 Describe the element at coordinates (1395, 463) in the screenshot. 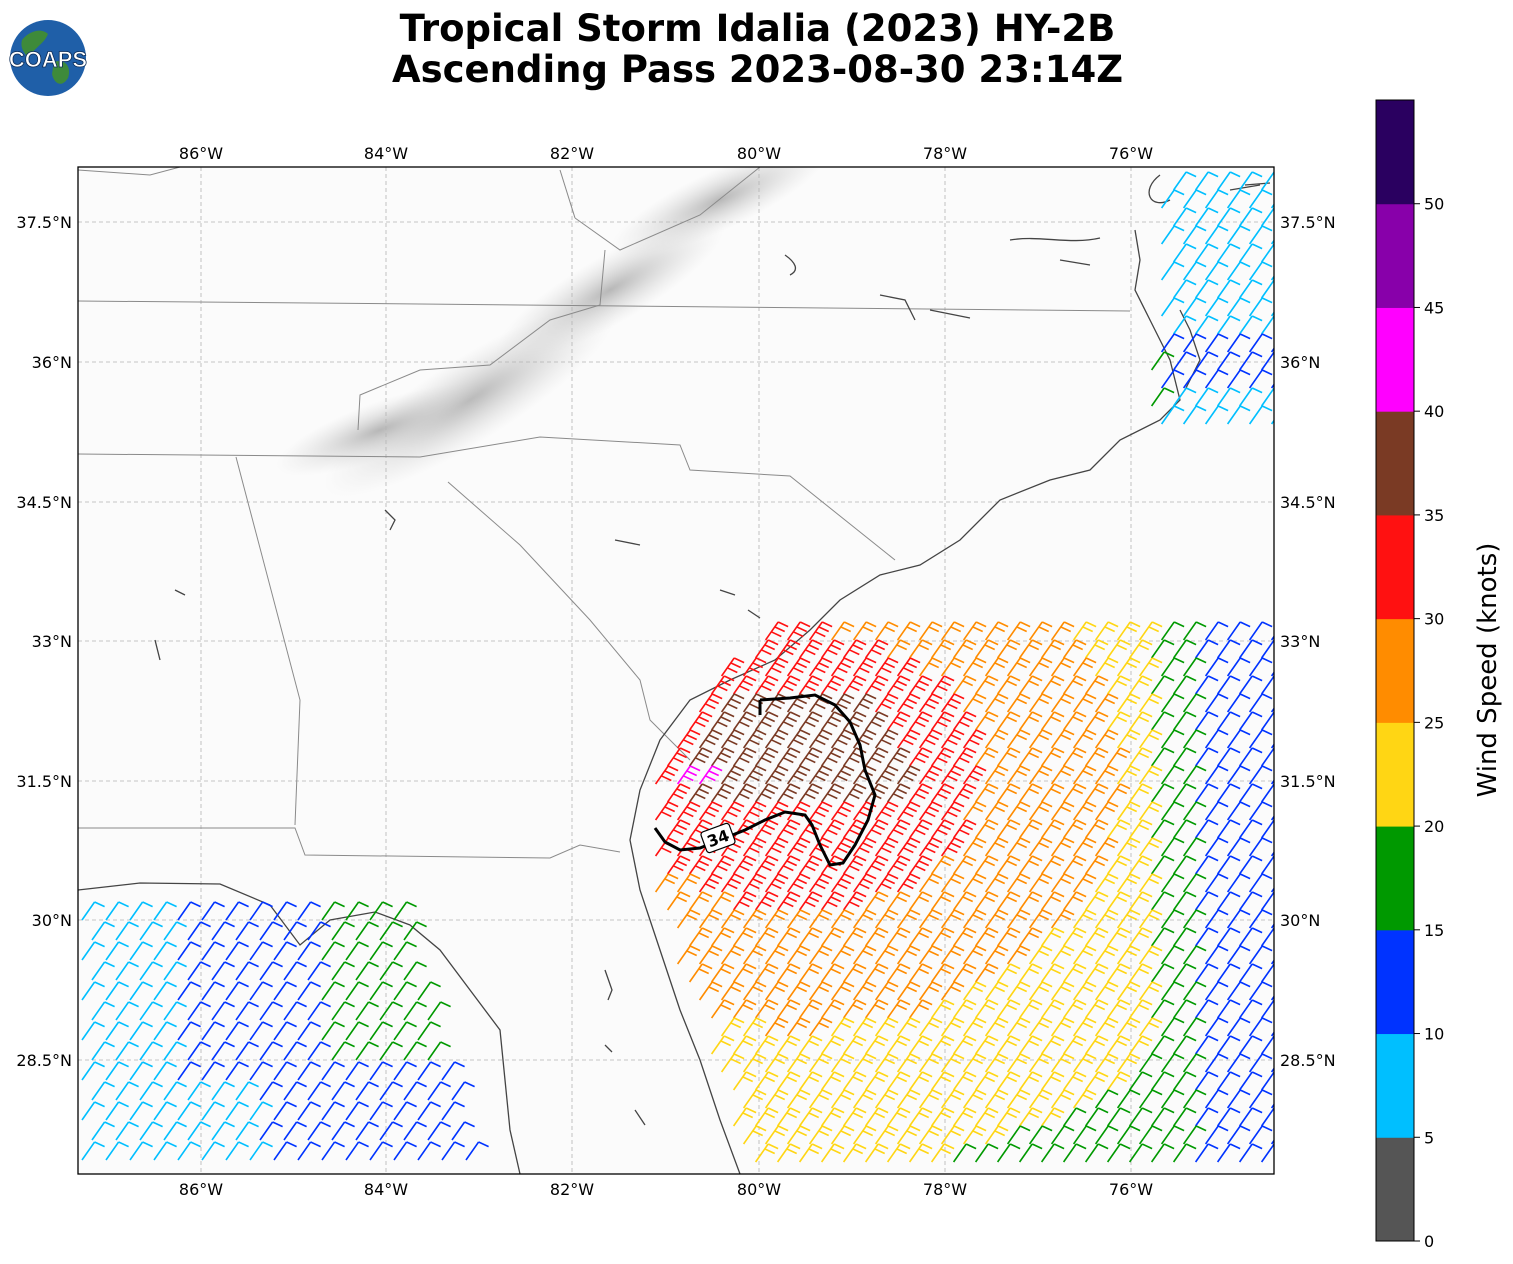

I see `colorbar-segment` at that location.